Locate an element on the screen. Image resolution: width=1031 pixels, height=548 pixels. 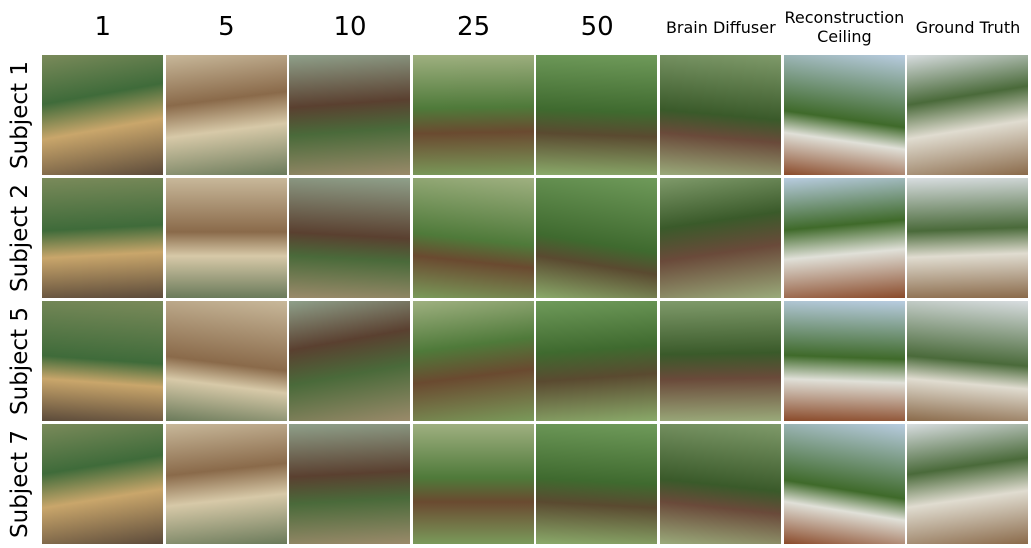
row-label: Subject 7 is located at coordinates (20, 484).